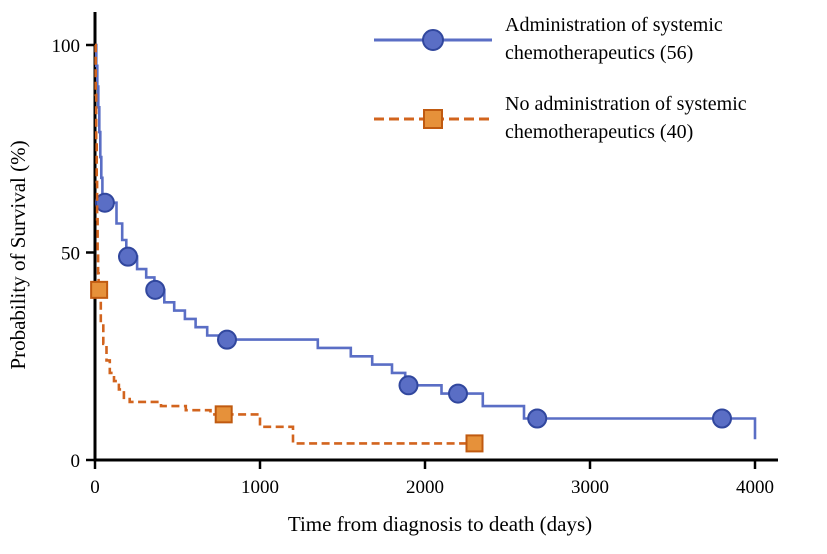 The width and height of the screenshot is (827, 554). Describe the element at coordinates (18, 254) in the screenshot. I see `y-axis-label: Probability of Survival (%)` at that location.